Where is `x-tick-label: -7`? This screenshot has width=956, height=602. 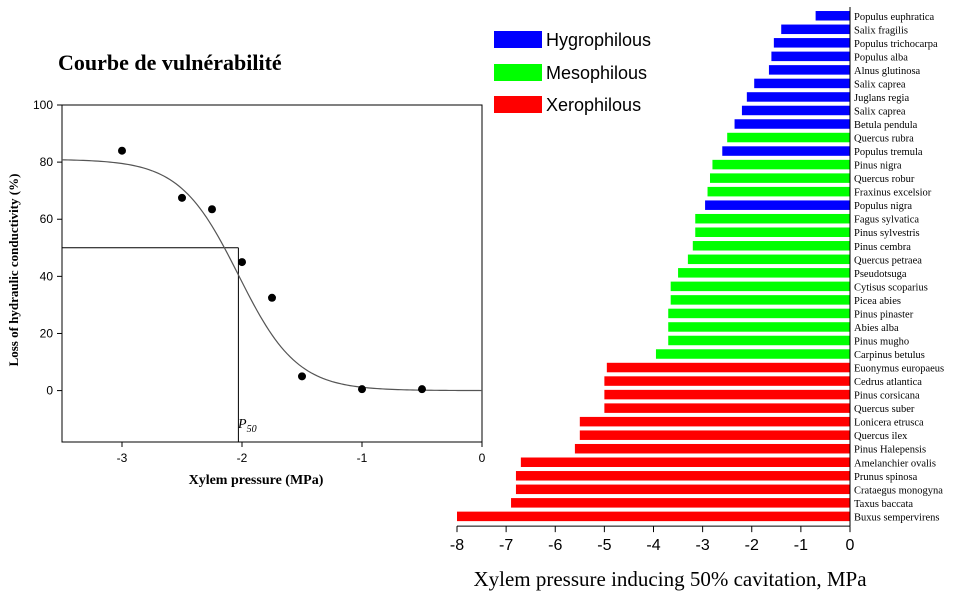
x-tick-label: -7 is located at coordinates (506, 545).